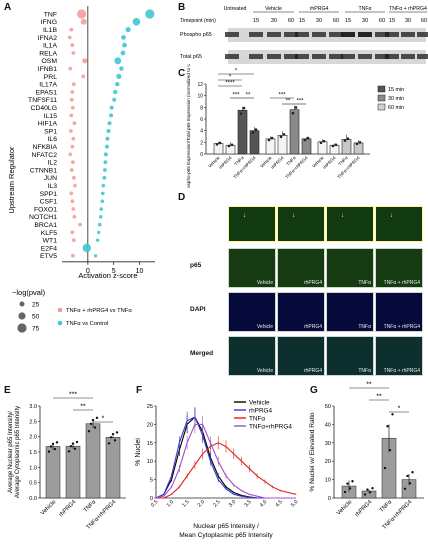 This screenshot has height=550, width=428. I want to click on panel-c-ytick-label: 0, so click(201, 155).